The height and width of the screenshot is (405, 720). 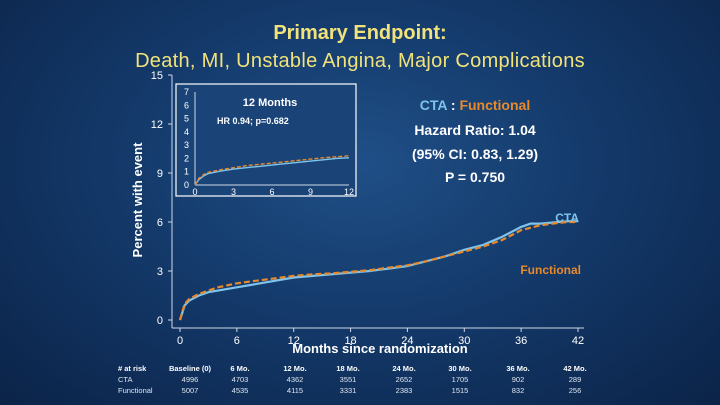 What do you see at coordinates (294, 368) in the screenshot?
I see `risk-header: 12 Mo.` at bounding box center [294, 368].